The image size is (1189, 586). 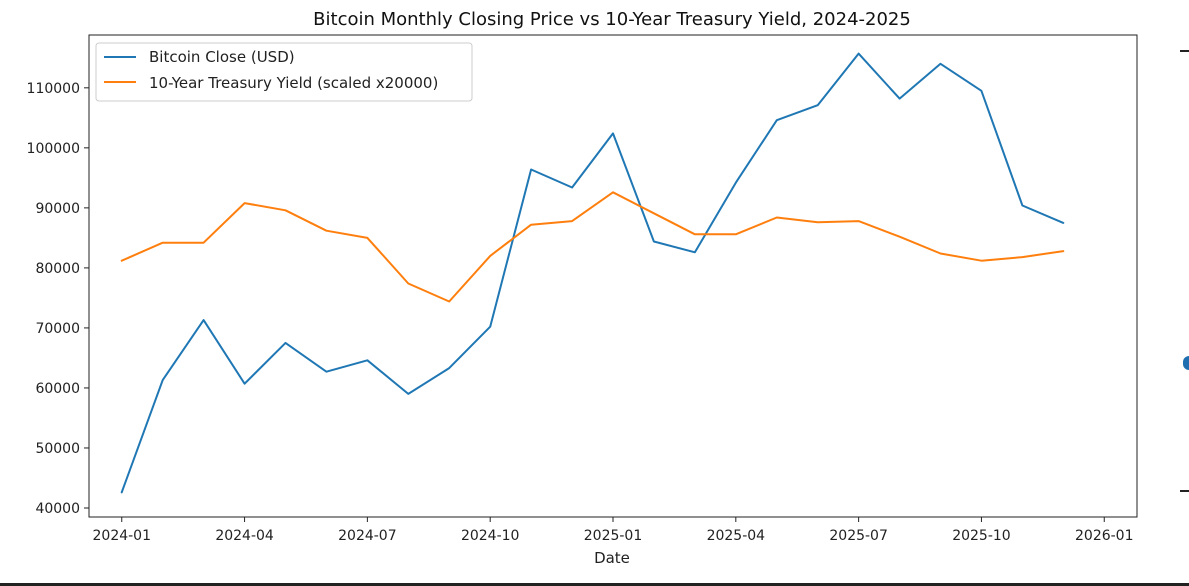 I want to click on x-tick-label: 2024-07, so click(x=367, y=536).